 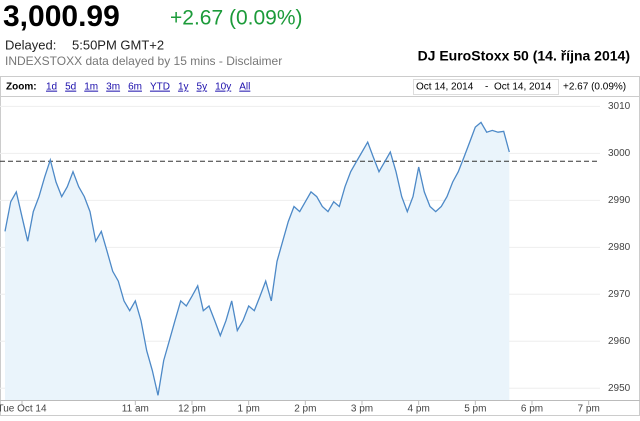 I want to click on y-tick-label: 2990, so click(x=619, y=200).